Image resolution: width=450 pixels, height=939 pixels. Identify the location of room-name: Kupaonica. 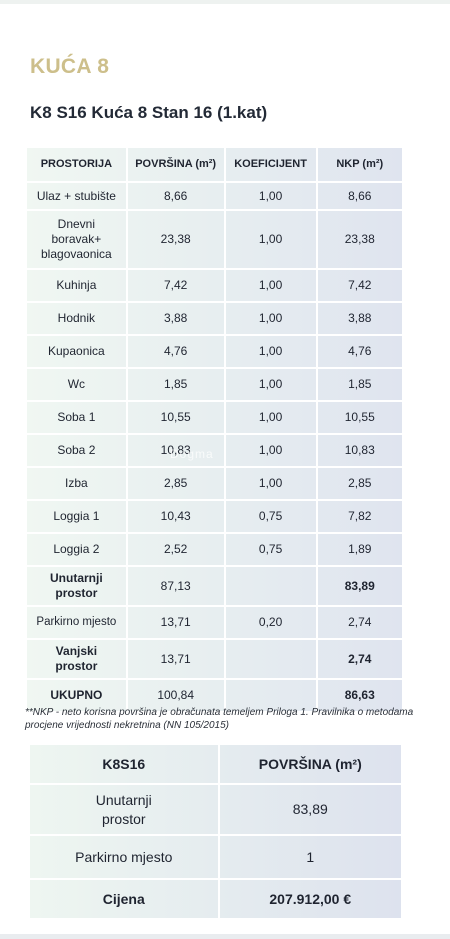
(76, 351).